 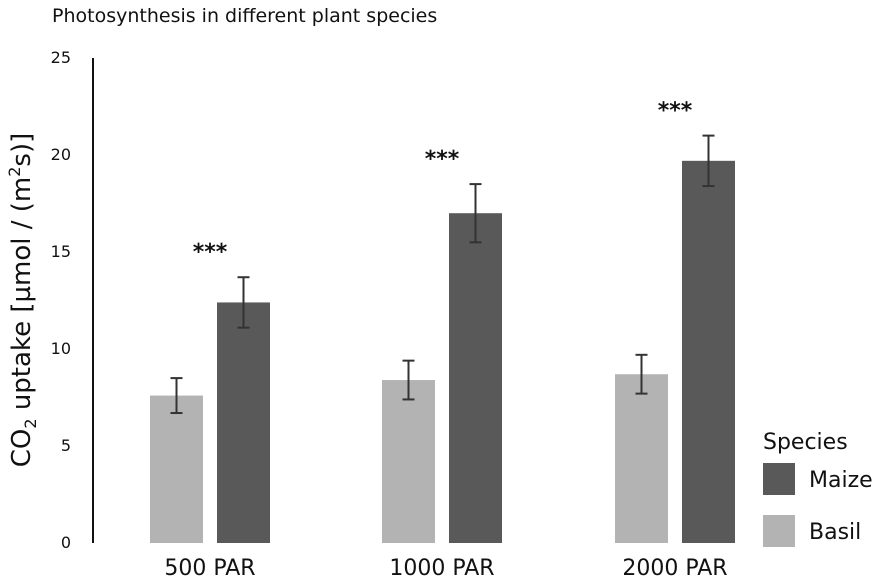 What do you see at coordinates (441, 568) in the screenshot?
I see `x-tick-label: 1000 PAR` at bounding box center [441, 568].